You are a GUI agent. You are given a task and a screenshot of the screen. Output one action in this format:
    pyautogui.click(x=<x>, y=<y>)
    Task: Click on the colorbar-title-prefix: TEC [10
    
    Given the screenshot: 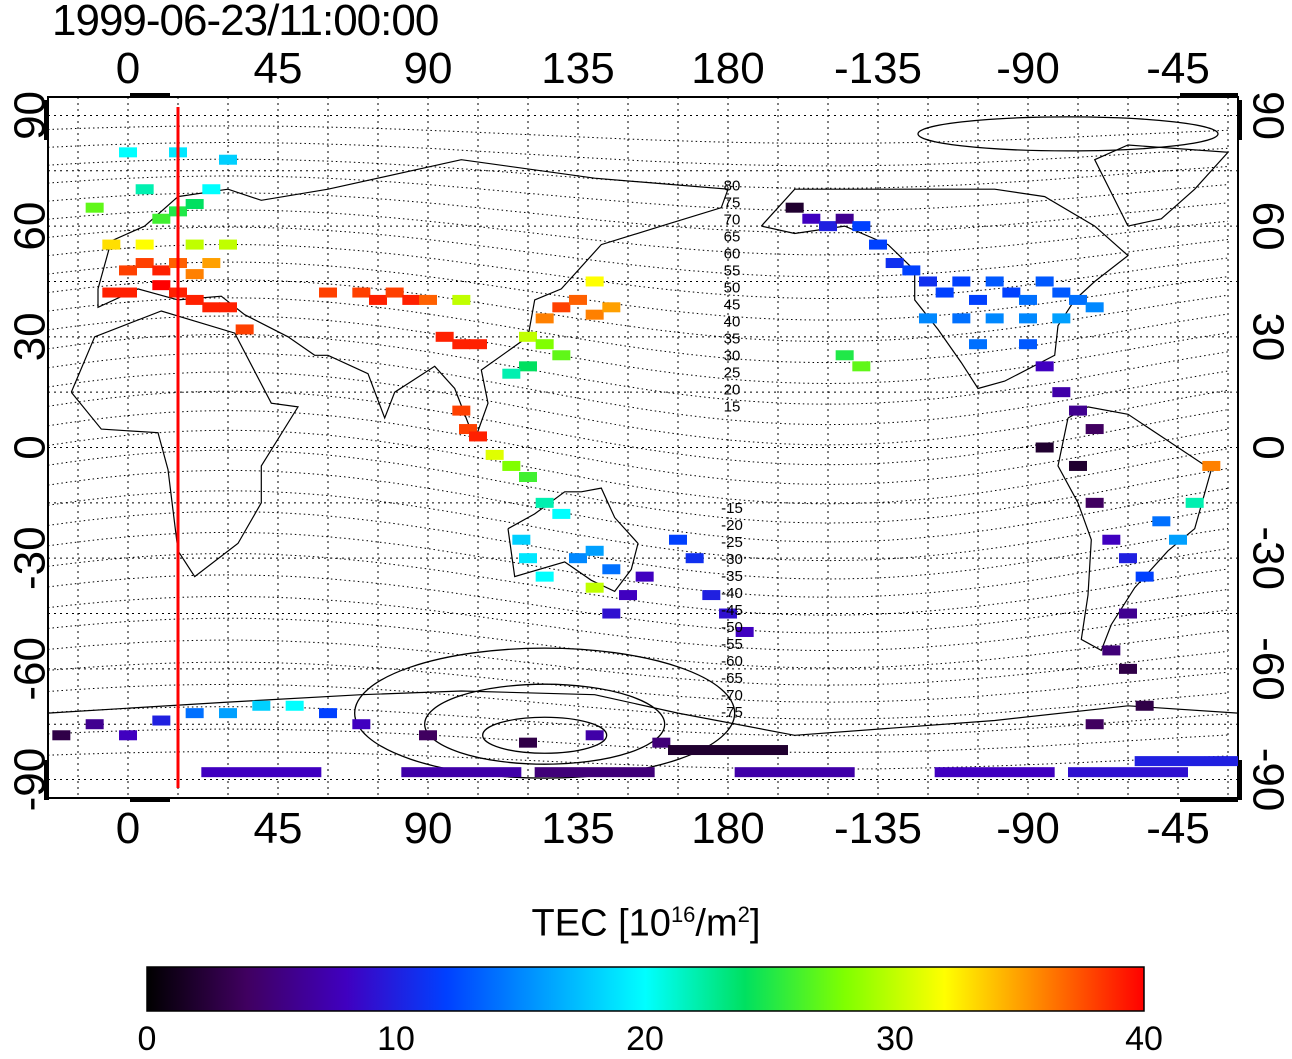 What is the action you would take?
    pyautogui.click(x=601, y=924)
    